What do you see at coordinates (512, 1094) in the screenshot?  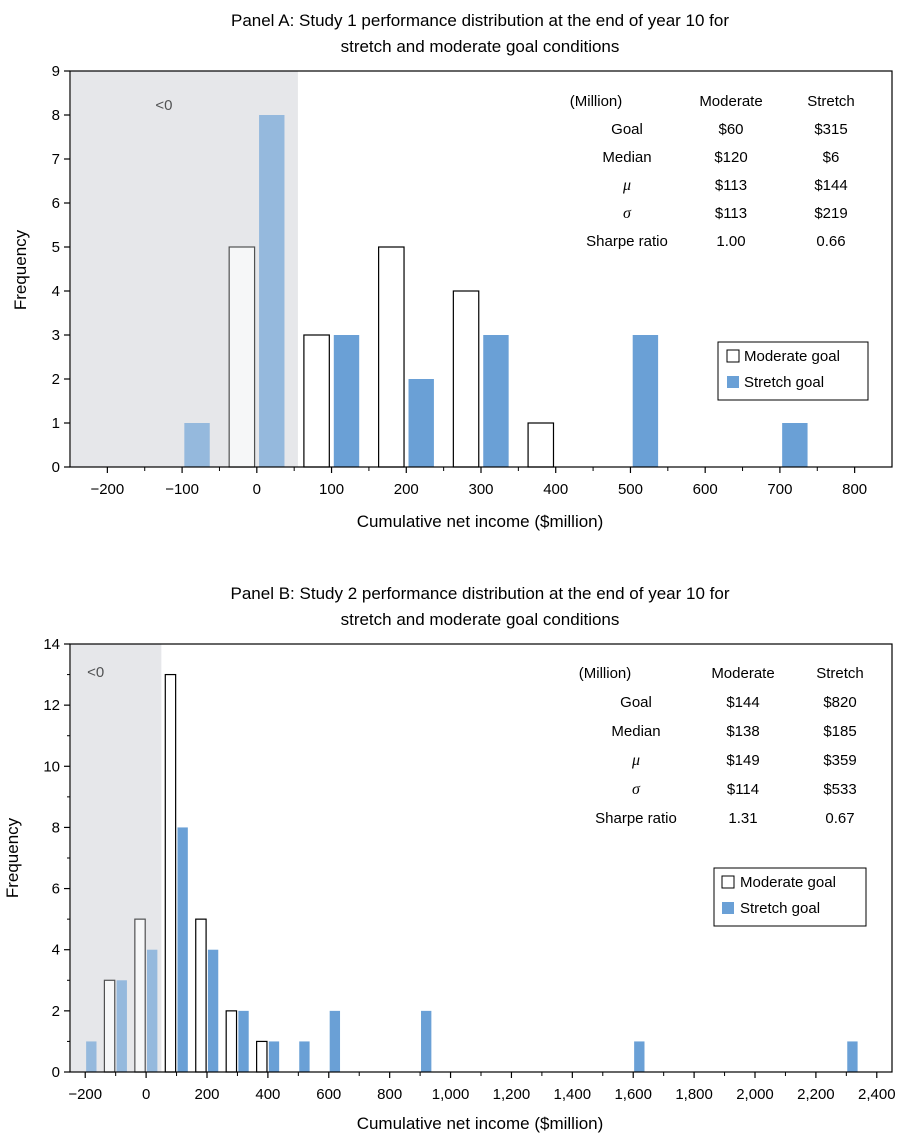 I see `x-tick-label: 1,200` at bounding box center [512, 1094].